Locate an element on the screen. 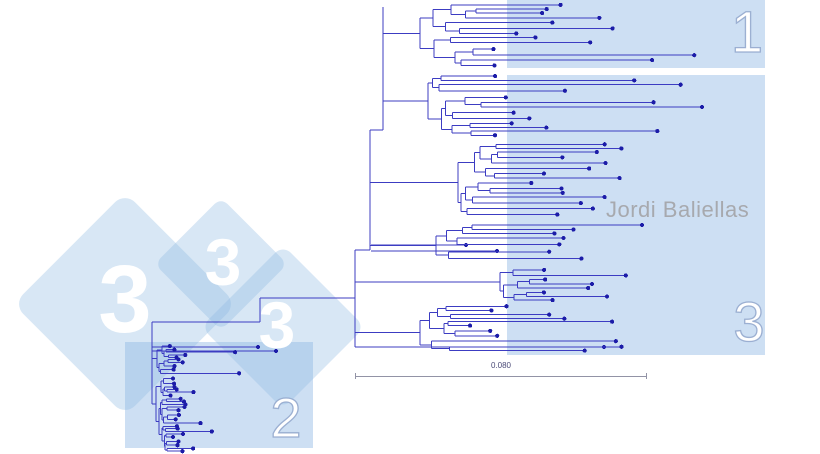  cluster-label-3: 3 is located at coordinates (749, 321).